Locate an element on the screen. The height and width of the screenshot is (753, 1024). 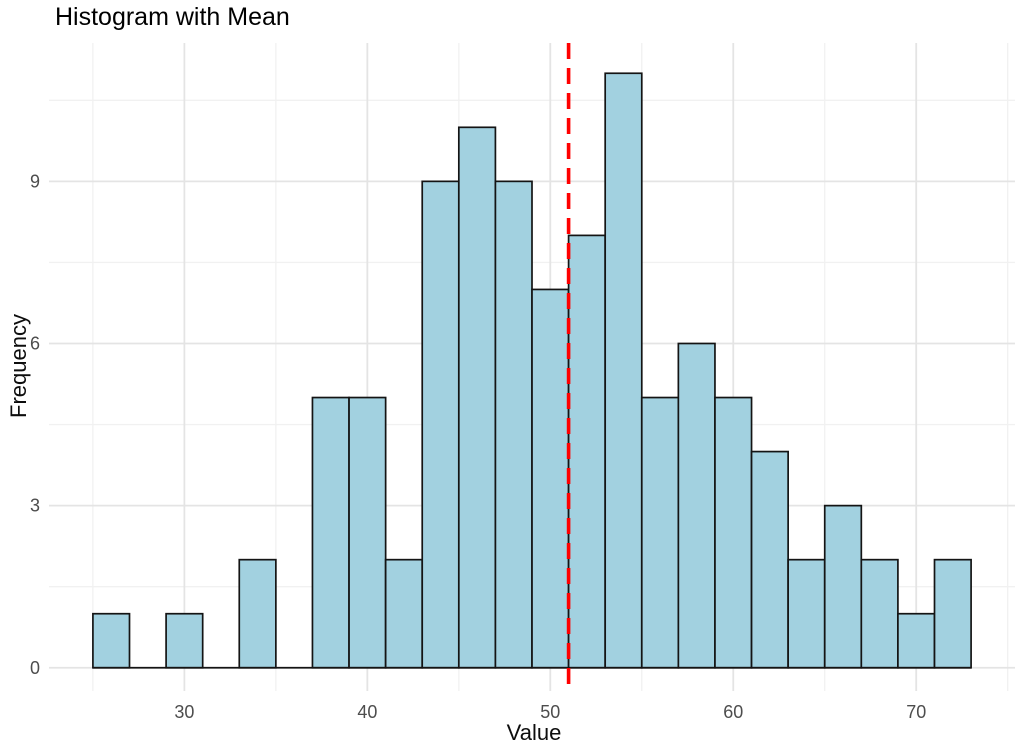
y-tick-label: 6 is located at coordinates (35, 343).